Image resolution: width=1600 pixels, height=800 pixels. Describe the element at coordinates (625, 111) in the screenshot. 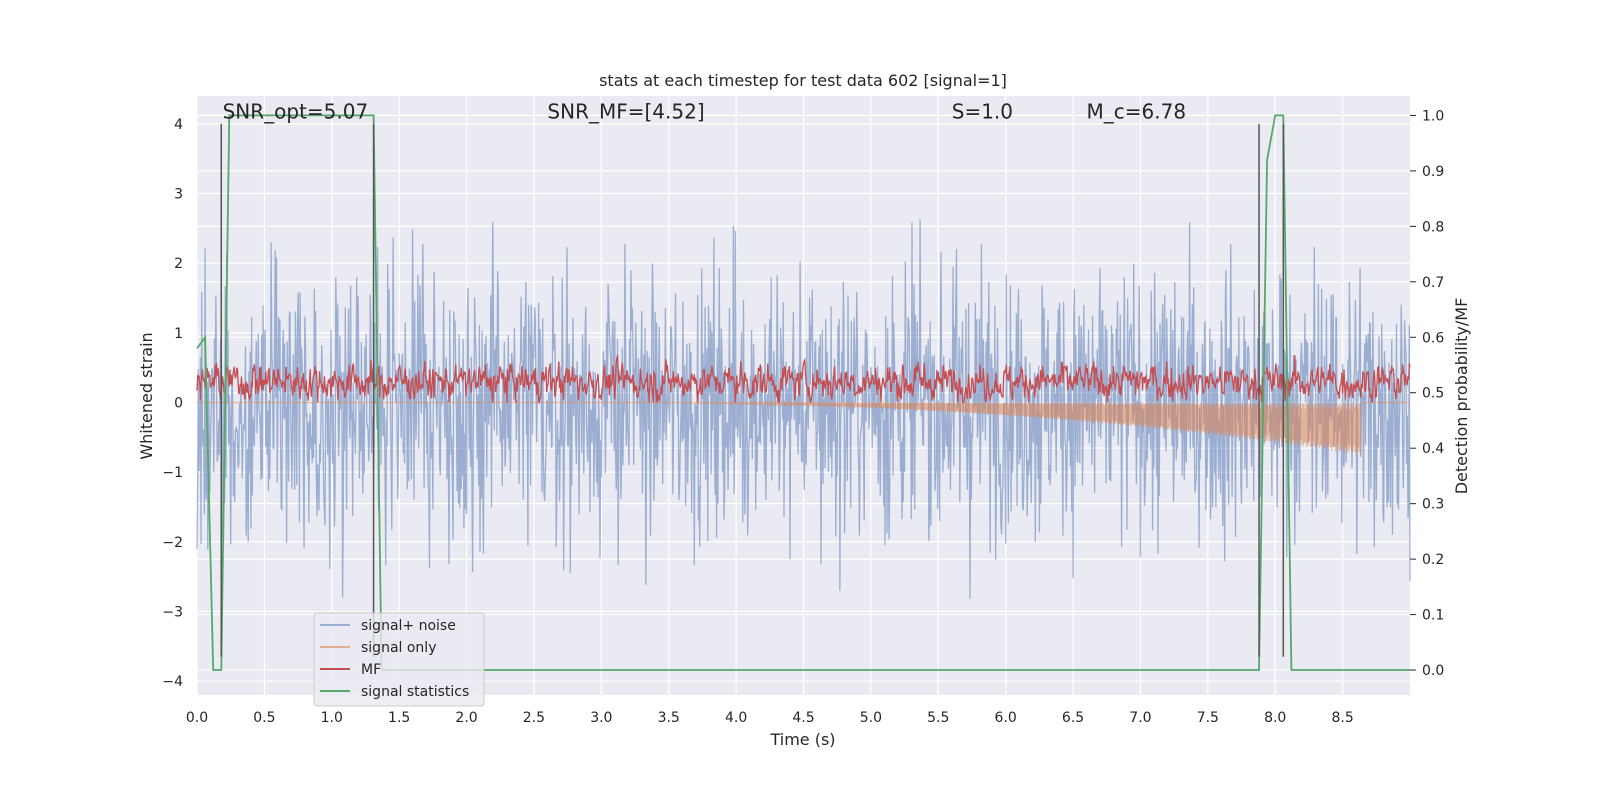

I see `annotation: SNR_MF=[4.52]` at that location.